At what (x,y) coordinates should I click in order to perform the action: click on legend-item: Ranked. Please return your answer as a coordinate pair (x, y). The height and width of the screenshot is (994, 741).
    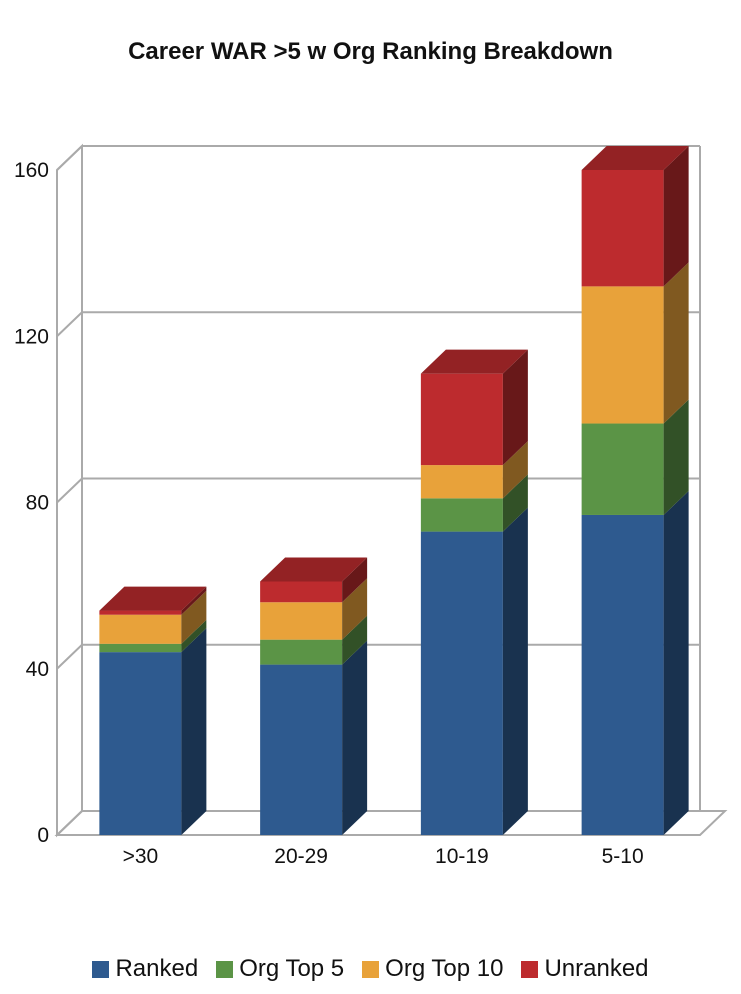
    Looking at the image, I should click on (145, 969).